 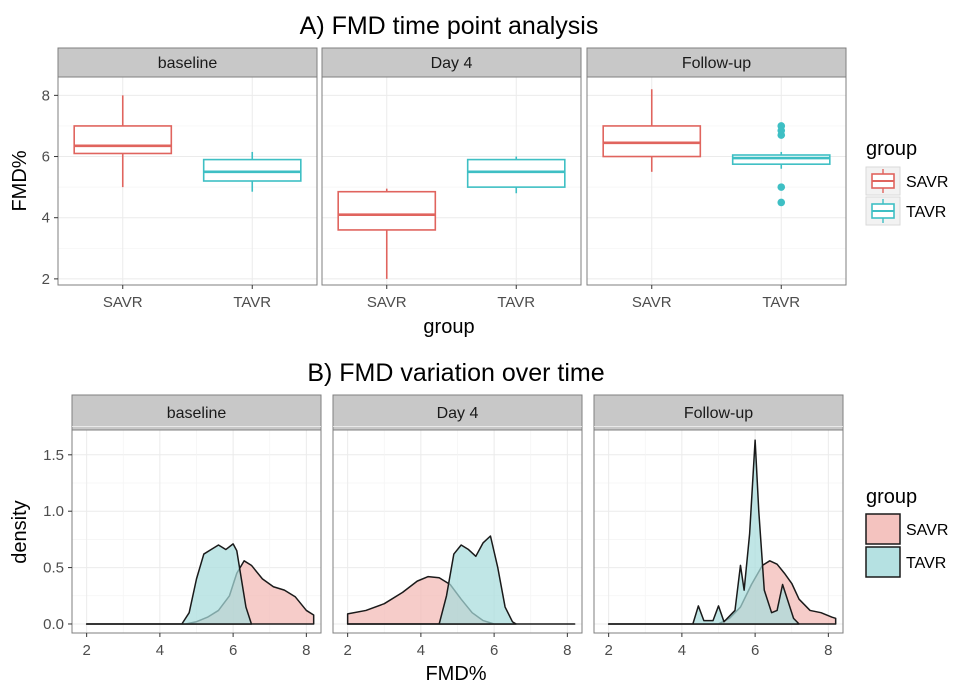 I want to click on y-tick-label: 0.0, so click(x=53, y=624).